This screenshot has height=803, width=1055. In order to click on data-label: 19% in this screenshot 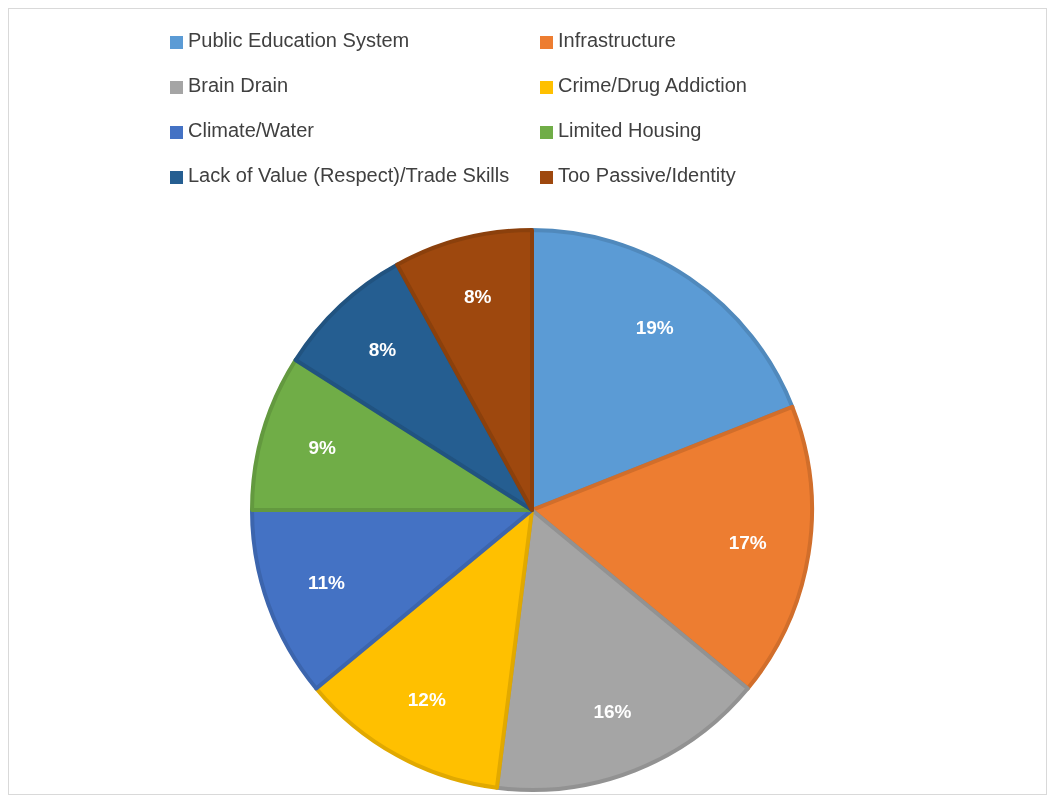, I will do `click(654, 328)`.